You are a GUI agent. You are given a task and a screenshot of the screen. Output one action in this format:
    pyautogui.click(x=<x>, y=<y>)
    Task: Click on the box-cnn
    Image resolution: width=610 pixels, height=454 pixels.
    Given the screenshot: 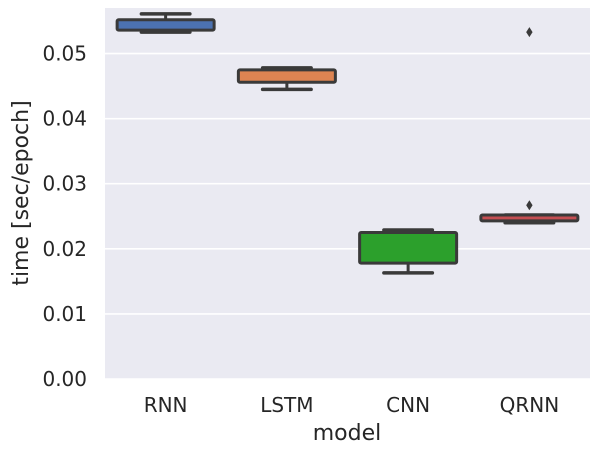 What is the action you would take?
    pyautogui.click(x=408, y=251)
    